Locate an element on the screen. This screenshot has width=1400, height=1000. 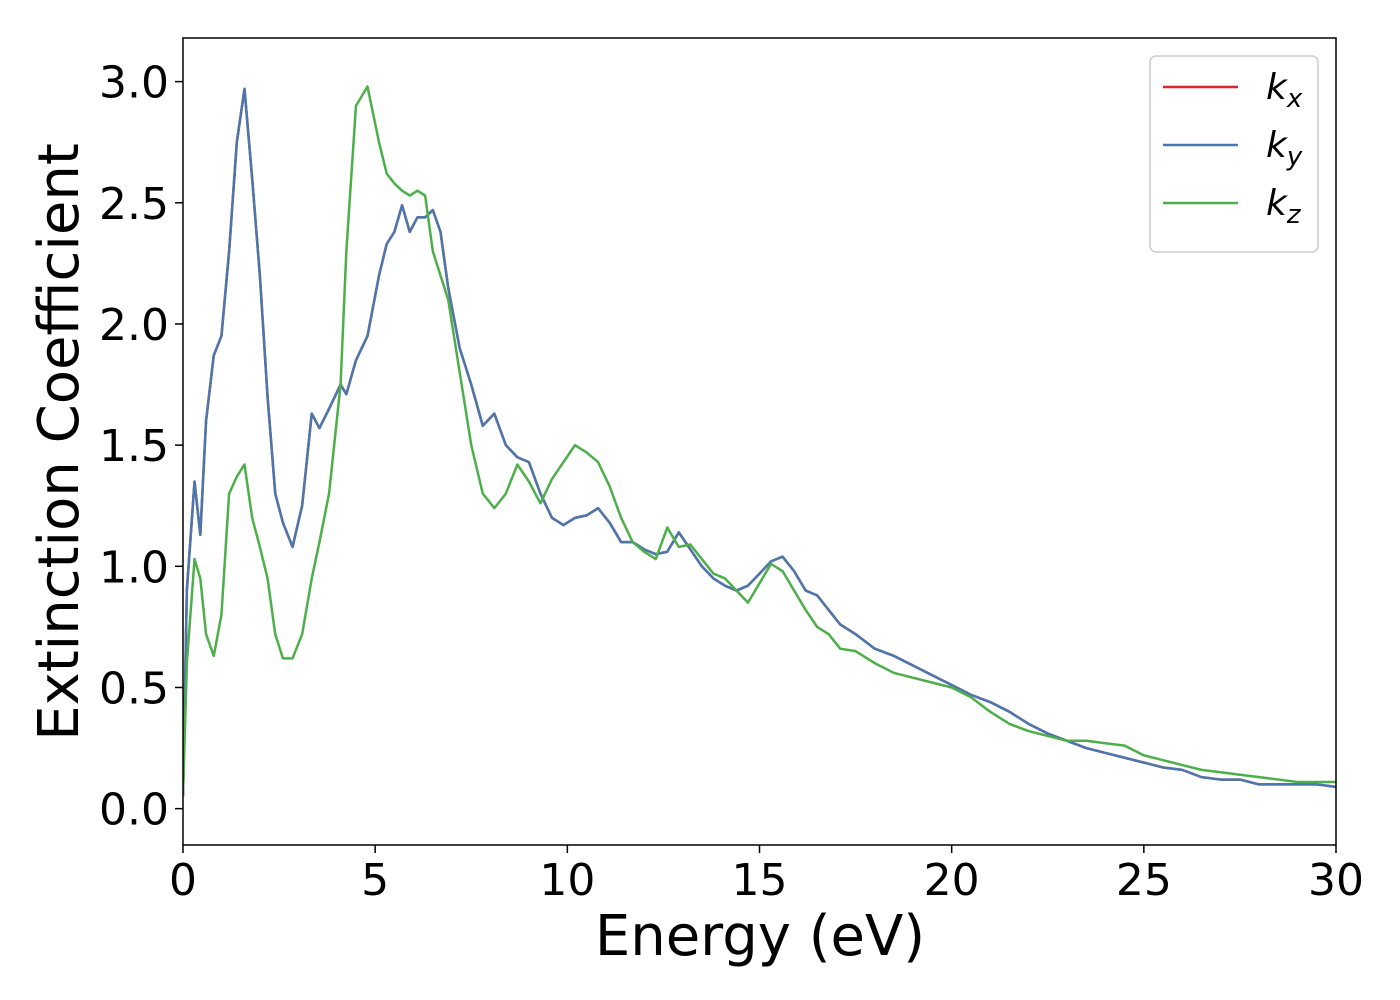
x-tick-label: 30 is located at coordinates (1336, 880).